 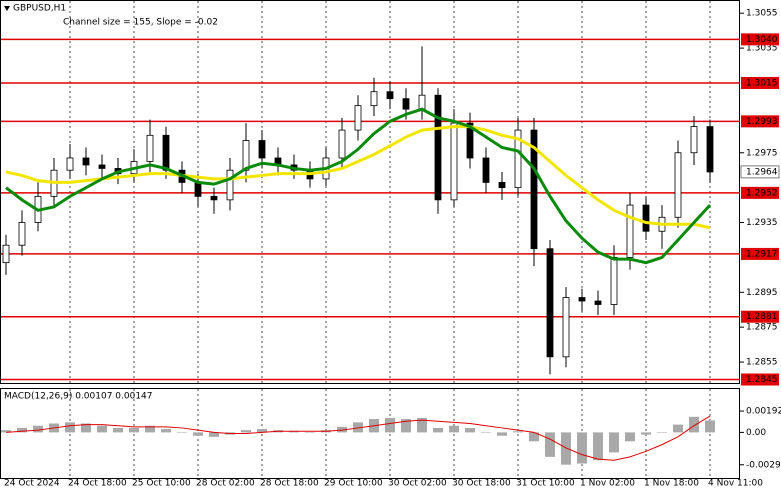 I want to click on x-tick-label: 25 Oct 10:00, so click(x=161, y=484).